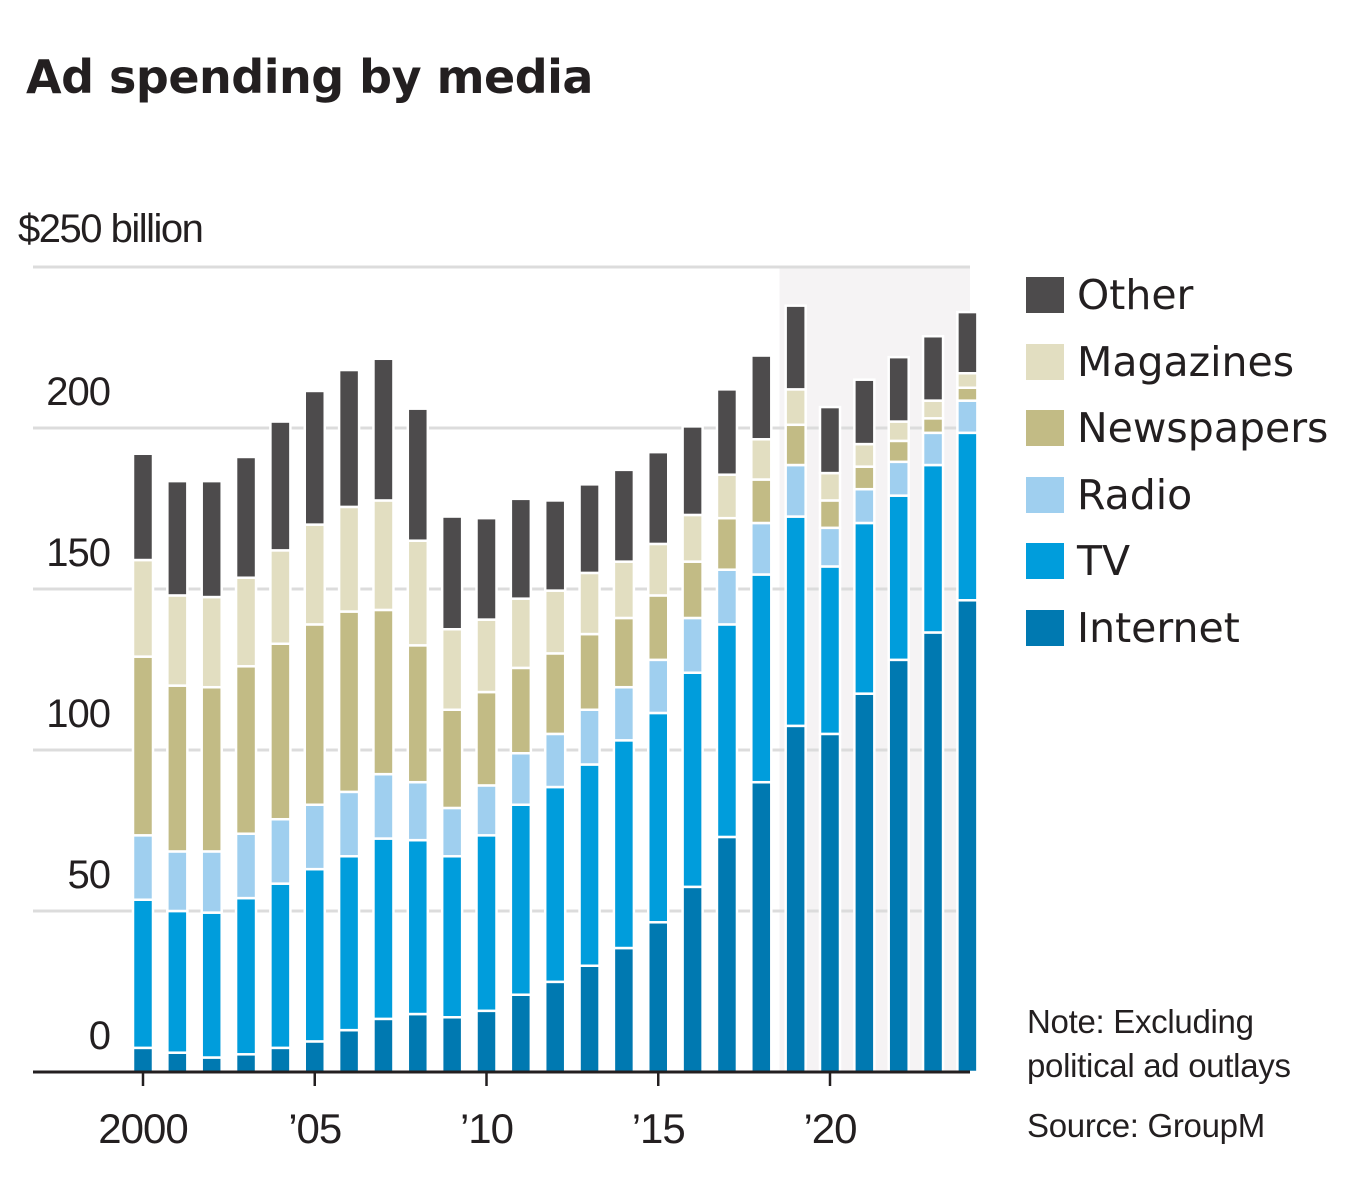  Describe the element at coordinates (967, 381) in the screenshot. I see `bar-segment-magazines-2024` at that location.